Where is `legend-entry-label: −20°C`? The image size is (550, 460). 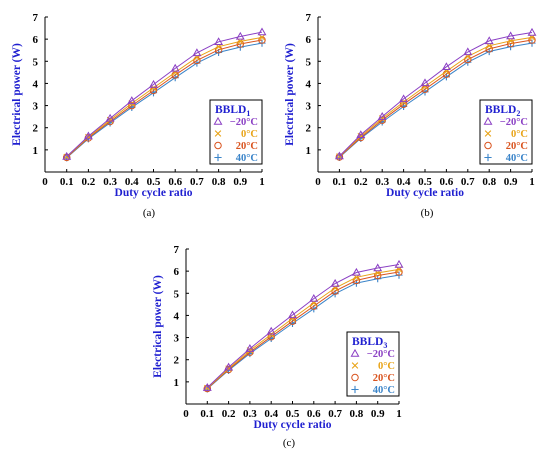
legend-entry-label: −20°C is located at coordinates (381, 354).